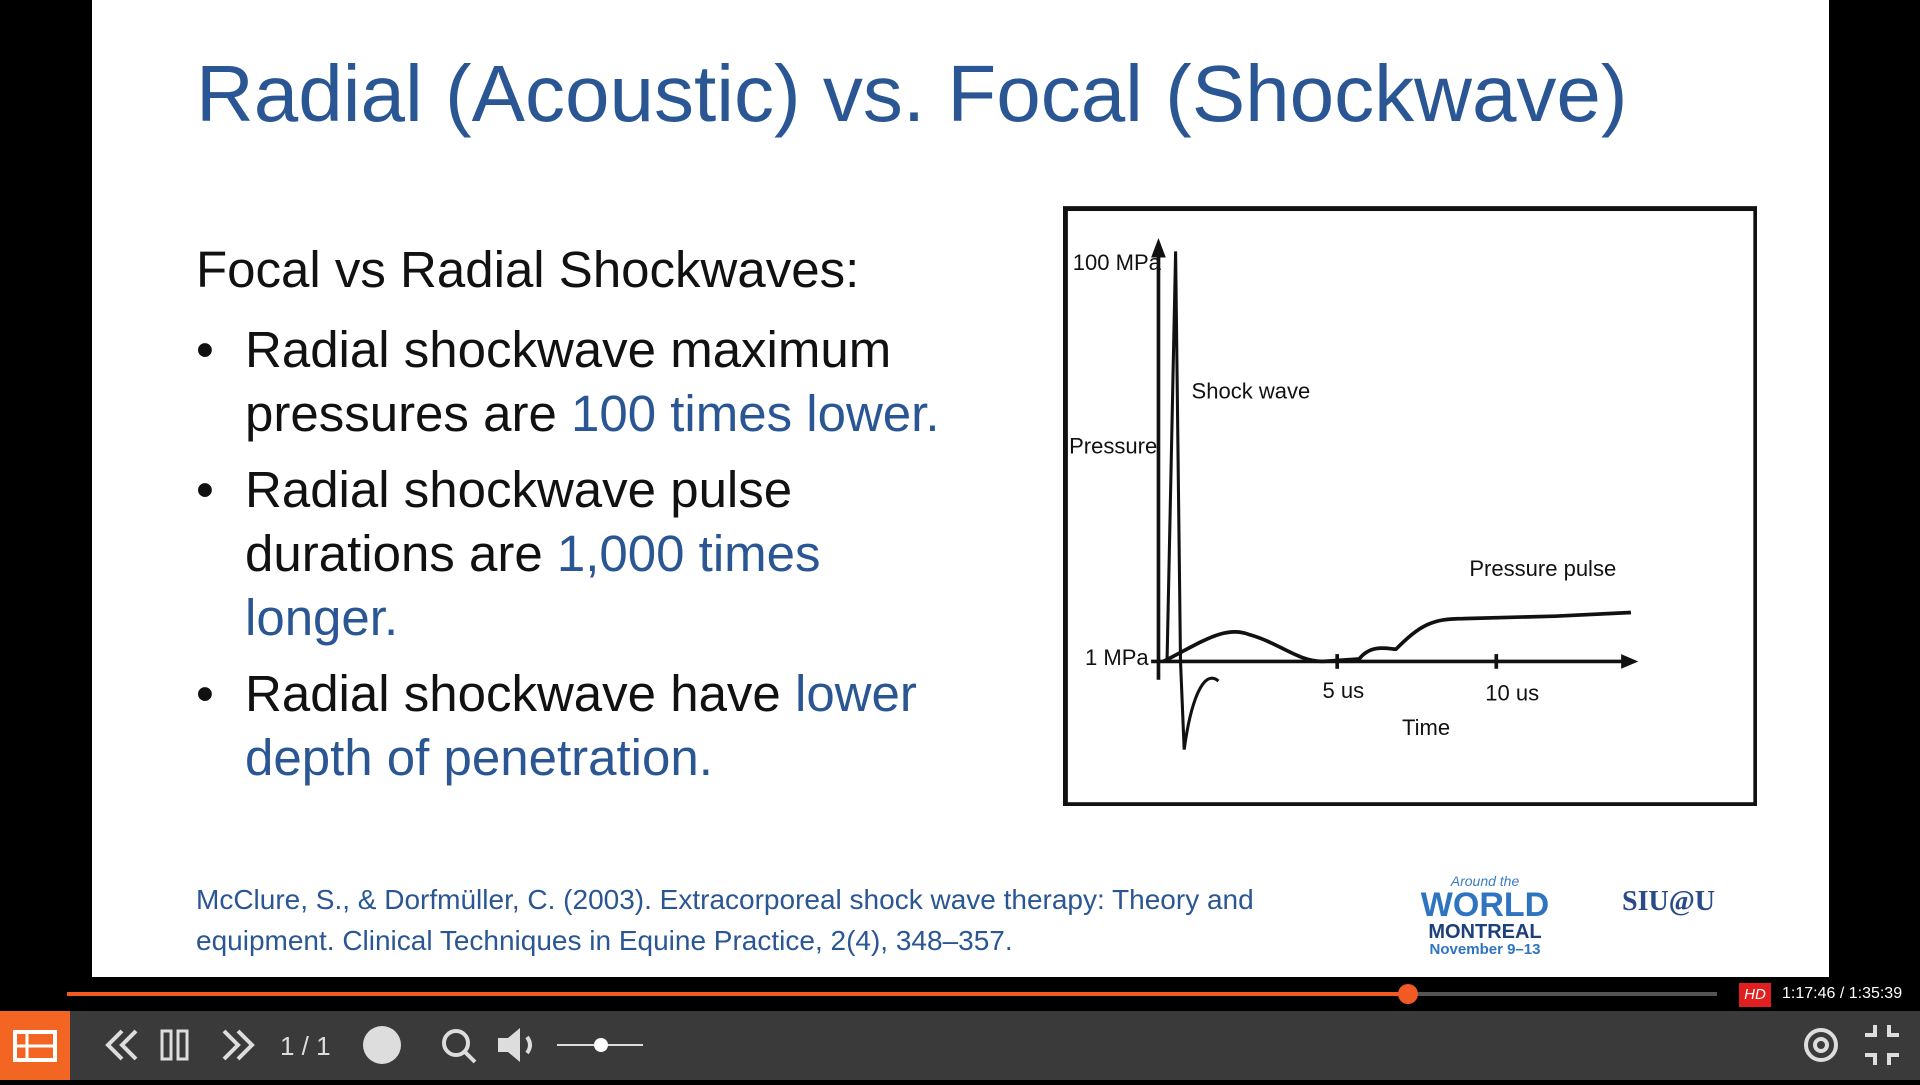 The height and width of the screenshot is (1085, 1920). What do you see at coordinates (509, 1045) in the screenshot?
I see `volume-button` at bounding box center [509, 1045].